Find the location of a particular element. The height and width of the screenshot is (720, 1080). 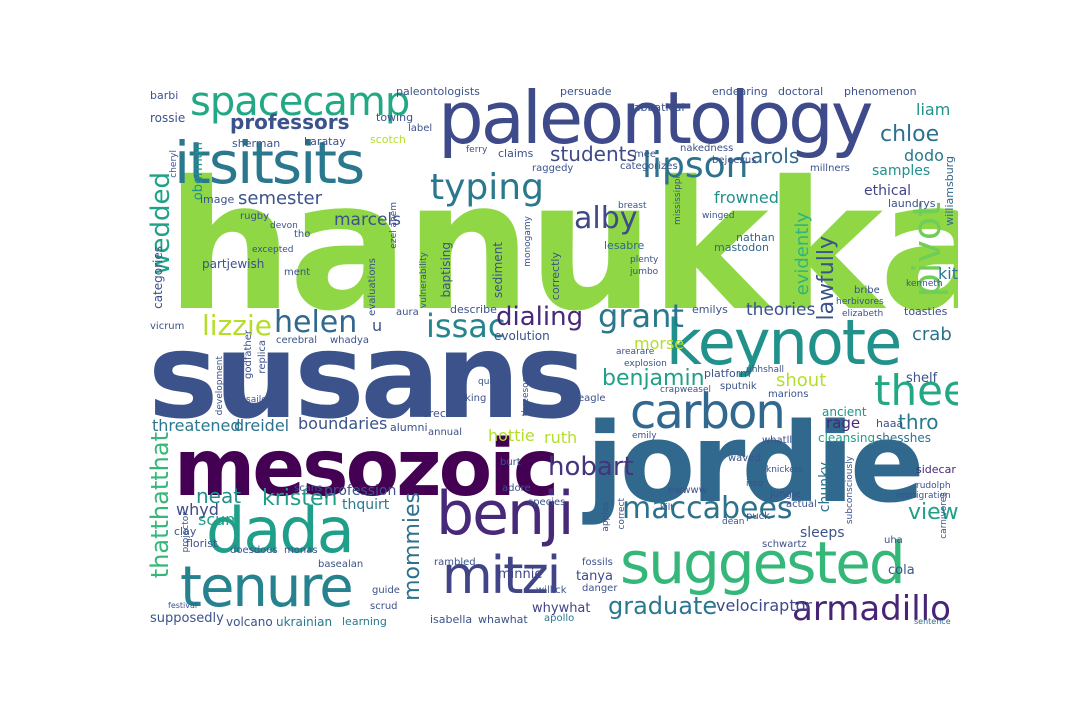

word-semester: semester is located at coordinates (280, 198).